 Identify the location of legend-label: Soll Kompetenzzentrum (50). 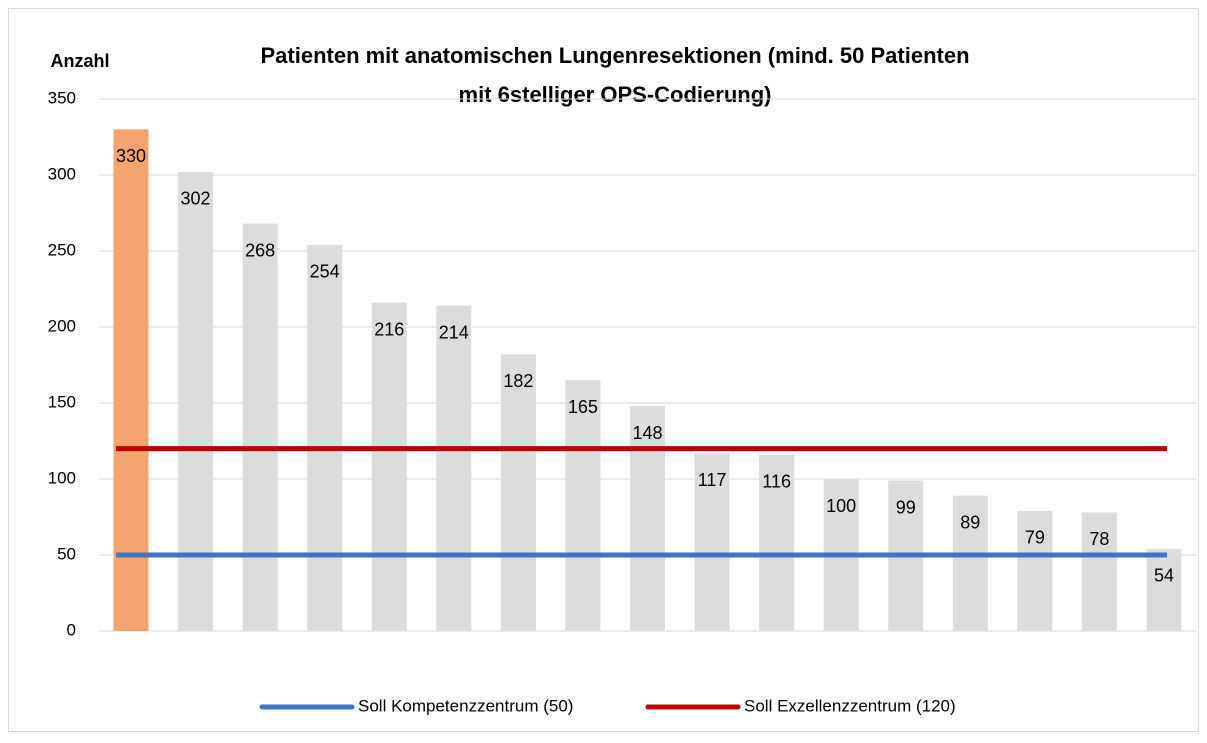
(465, 705).